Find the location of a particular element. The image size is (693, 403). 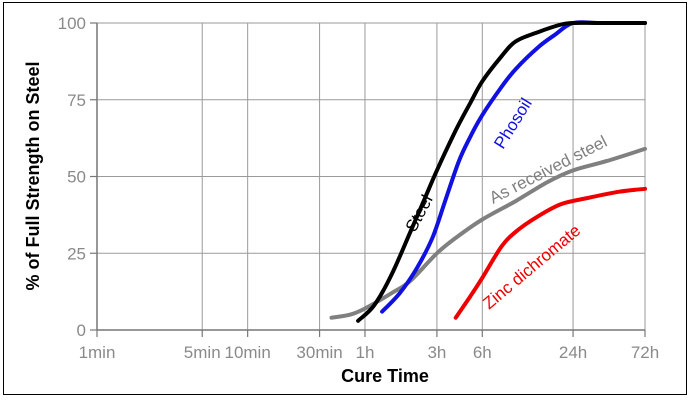

x-axis-title: Cure Time is located at coordinates (385, 376).